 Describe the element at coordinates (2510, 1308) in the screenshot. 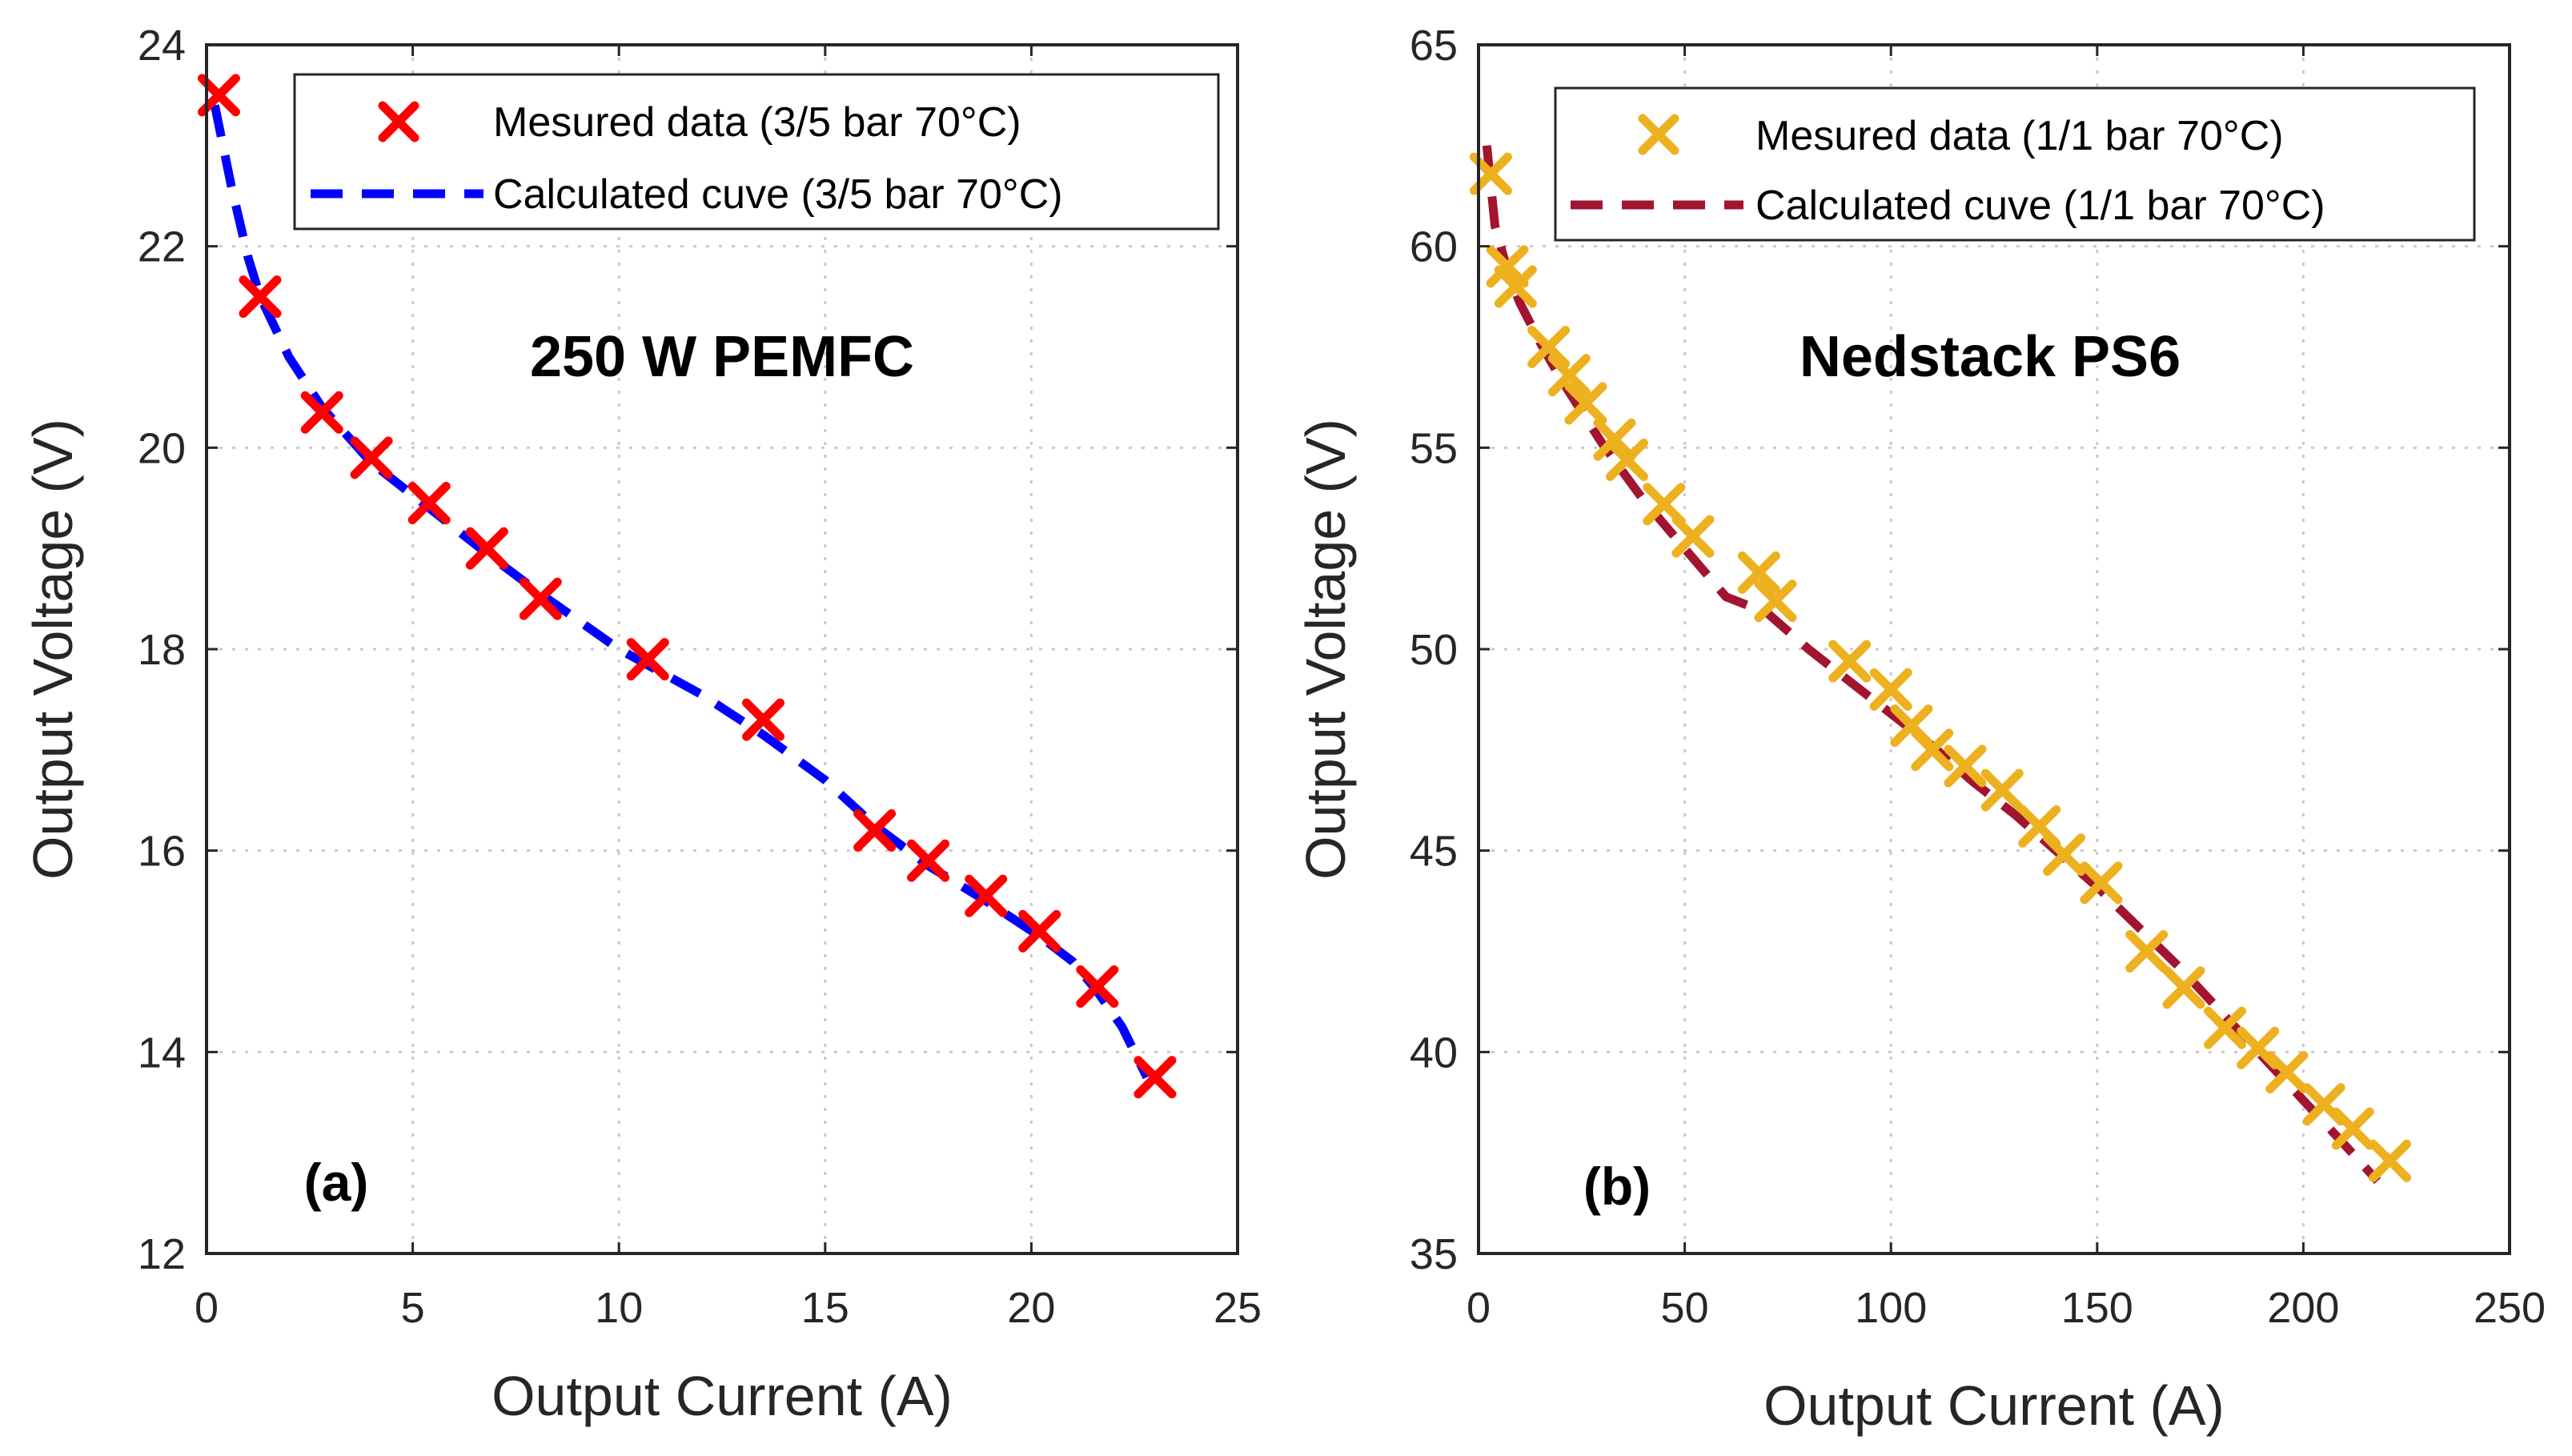

I see `x-tick-label: 250` at that location.